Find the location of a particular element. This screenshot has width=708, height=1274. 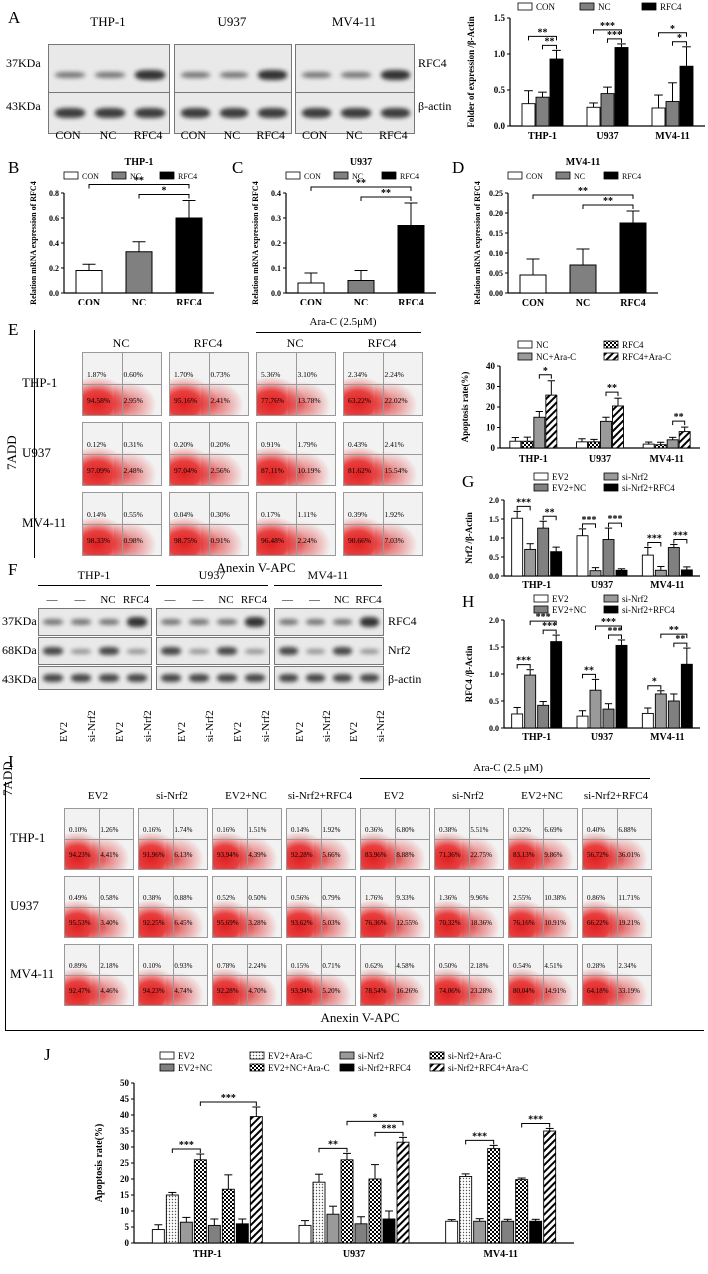

quadrant-value: 0.20% is located at coordinates (220, 445).